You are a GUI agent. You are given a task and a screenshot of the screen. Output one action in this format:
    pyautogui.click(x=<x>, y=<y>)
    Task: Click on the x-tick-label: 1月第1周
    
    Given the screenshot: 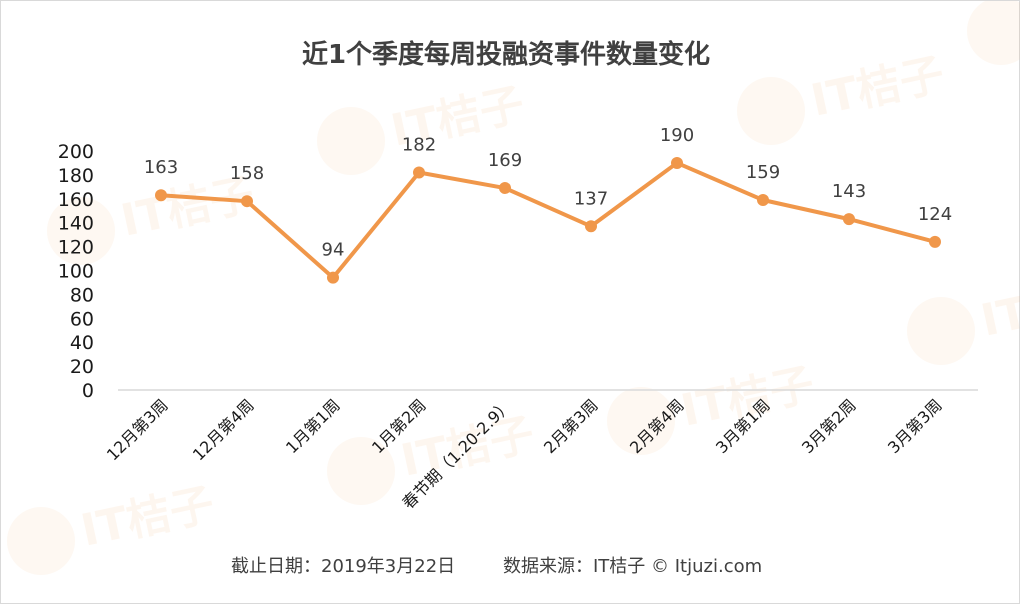 What is the action you would take?
    pyautogui.click(x=313, y=426)
    